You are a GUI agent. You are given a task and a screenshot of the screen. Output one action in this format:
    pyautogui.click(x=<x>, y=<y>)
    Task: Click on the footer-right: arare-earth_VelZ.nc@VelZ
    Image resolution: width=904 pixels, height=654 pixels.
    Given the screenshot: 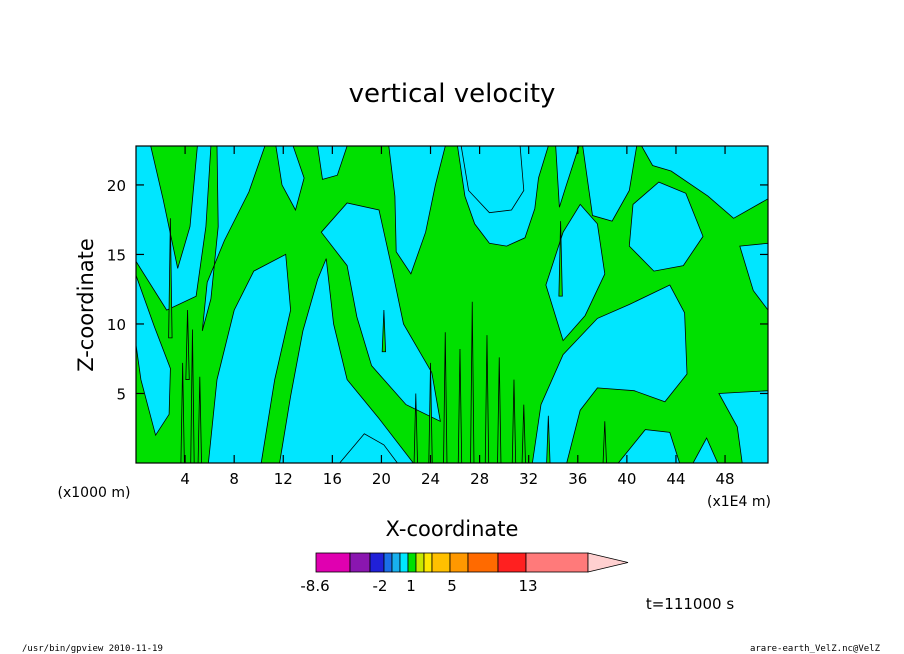 What is the action you would take?
    pyautogui.click(x=815, y=649)
    